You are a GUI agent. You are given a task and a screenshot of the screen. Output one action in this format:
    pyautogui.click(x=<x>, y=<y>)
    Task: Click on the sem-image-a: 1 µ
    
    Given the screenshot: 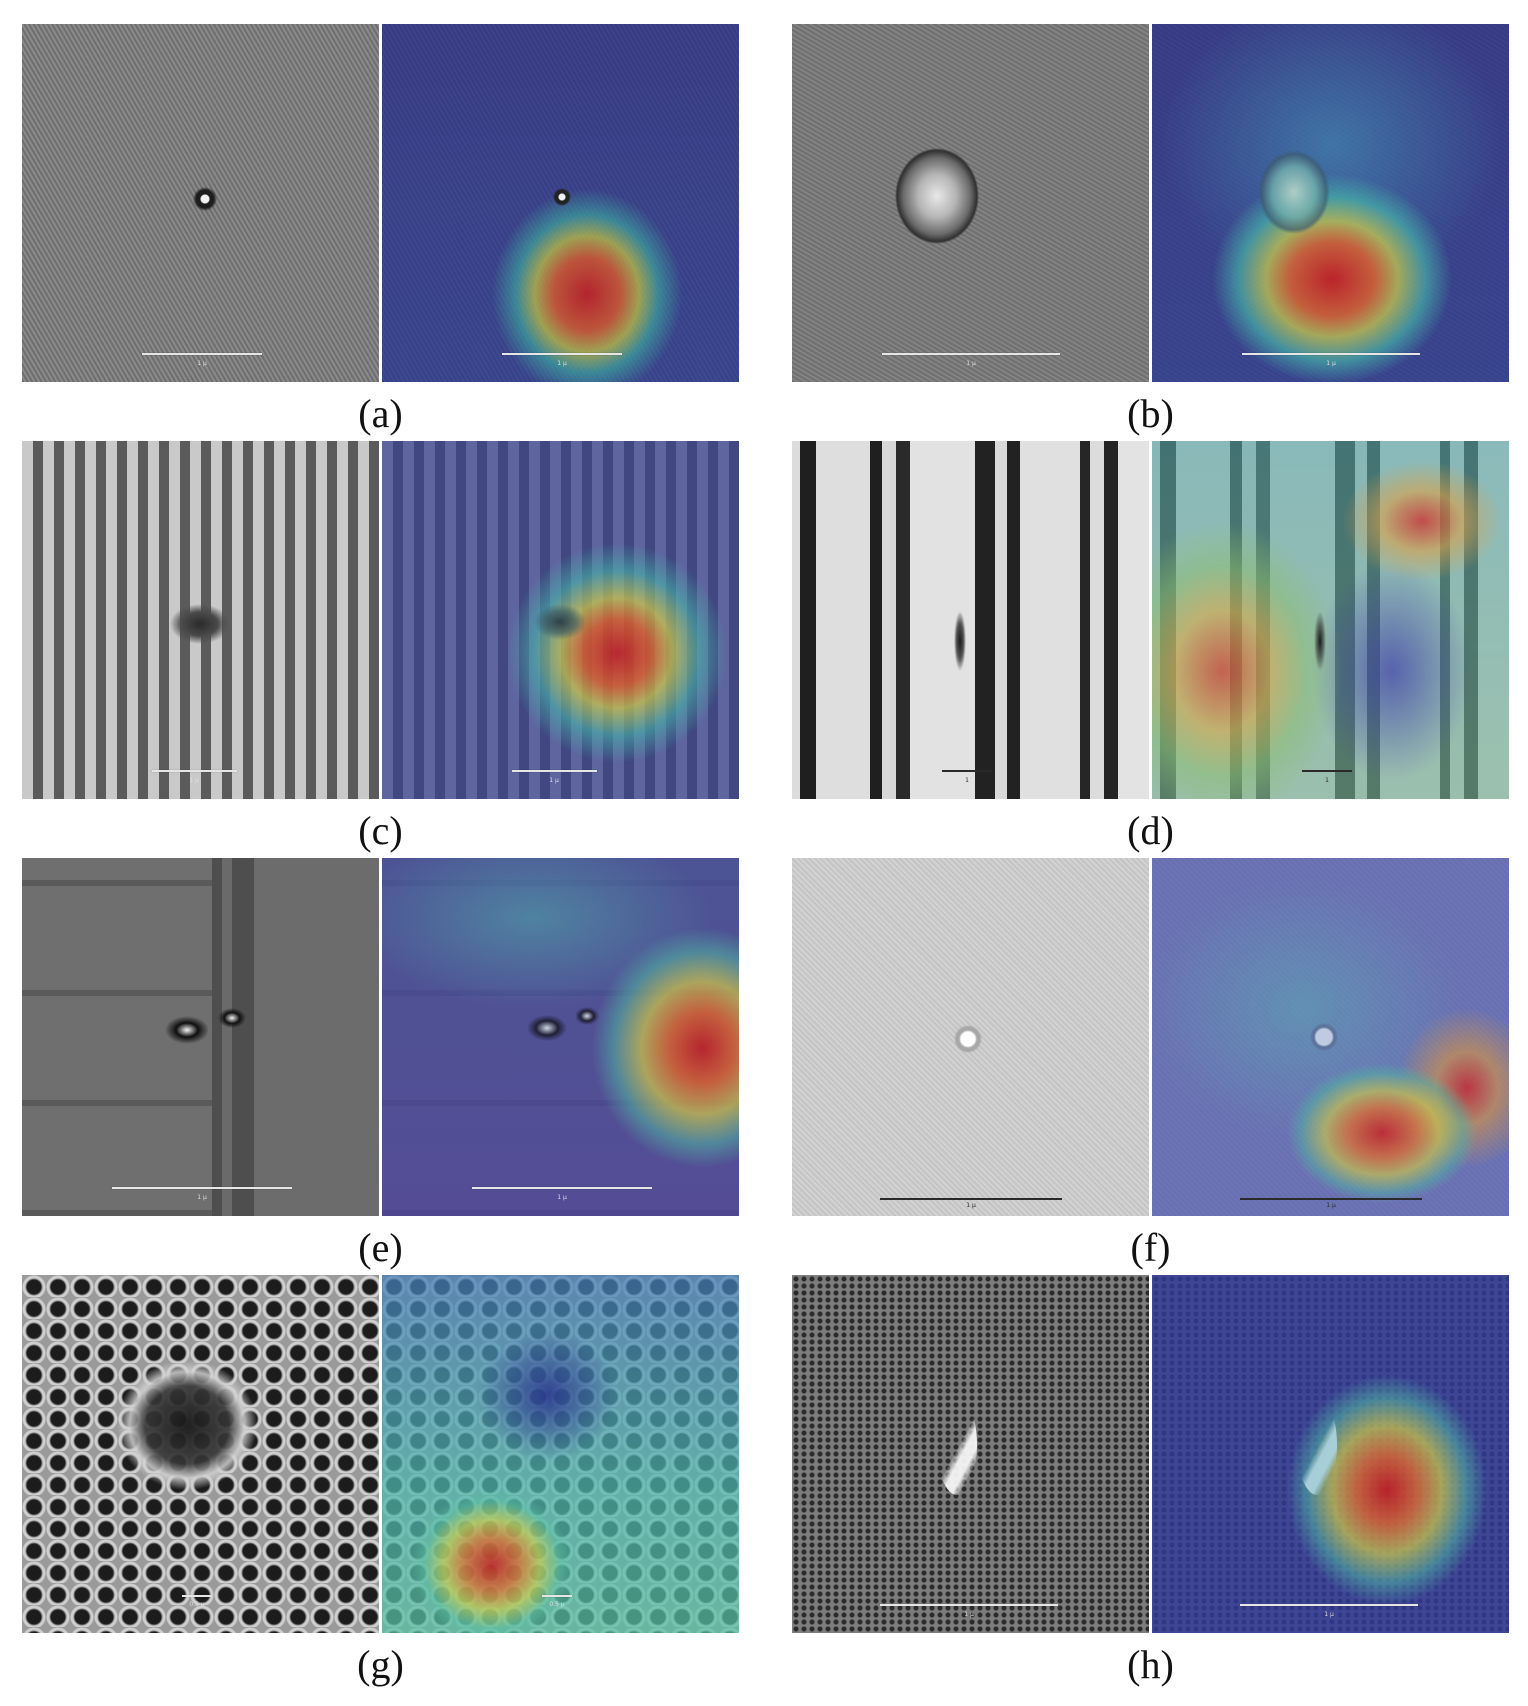 What is the action you would take?
    pyautogui.click(x=200, y=203)
    